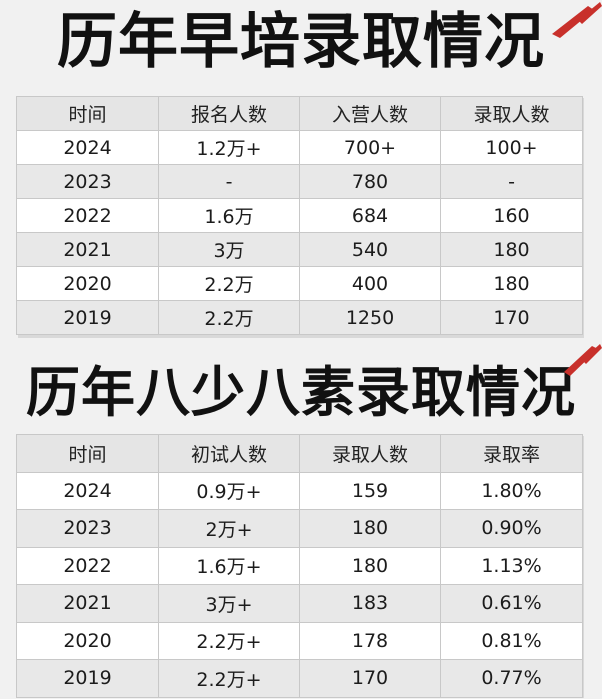 This screenshot has height=699, width=602. What do you see at coordinates (511, 490) in the screenshot?
I see `table-cell: 1.80%` at bounding box center [511, 490].